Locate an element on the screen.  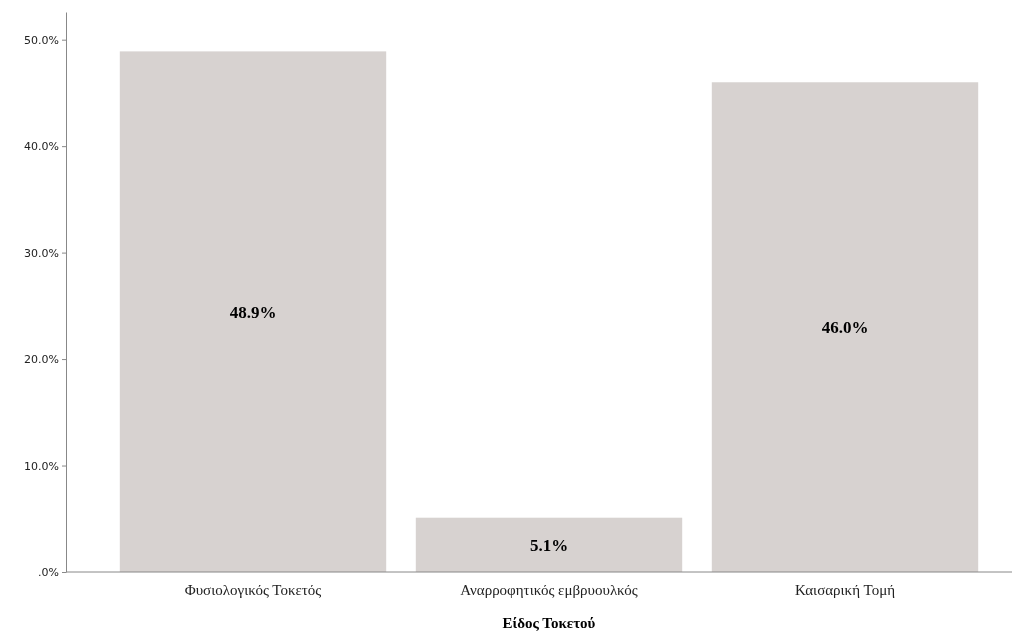
data-label: 5.1% is located at coordinates (549, 545).